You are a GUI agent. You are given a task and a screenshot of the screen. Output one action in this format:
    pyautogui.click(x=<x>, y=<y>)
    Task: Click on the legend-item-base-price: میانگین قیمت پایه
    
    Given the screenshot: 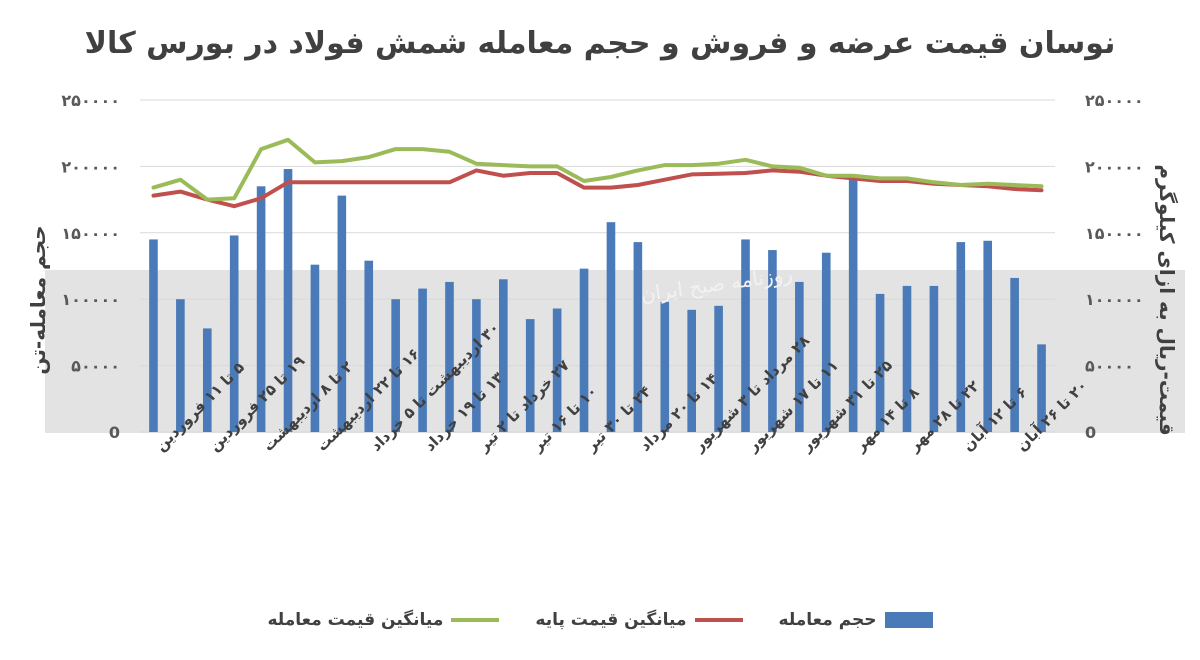 What is the action you would take?
    pyautogui.click(x=639, y=620)
    